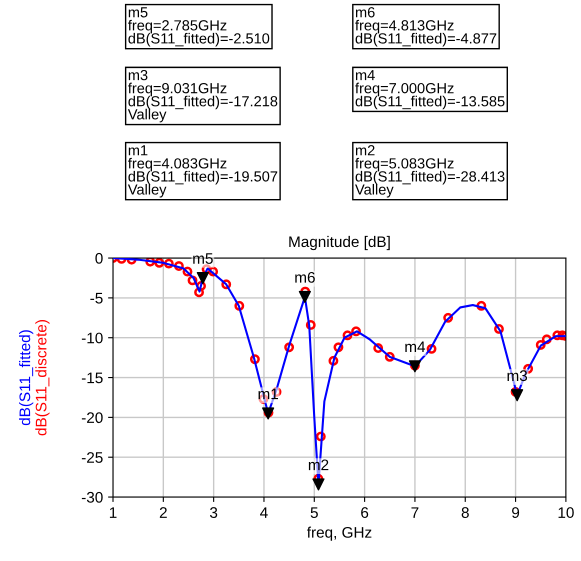  Describe the element at coordinates (113, 512) in the screenshot. I see `x-tick-label: 1` at that location.